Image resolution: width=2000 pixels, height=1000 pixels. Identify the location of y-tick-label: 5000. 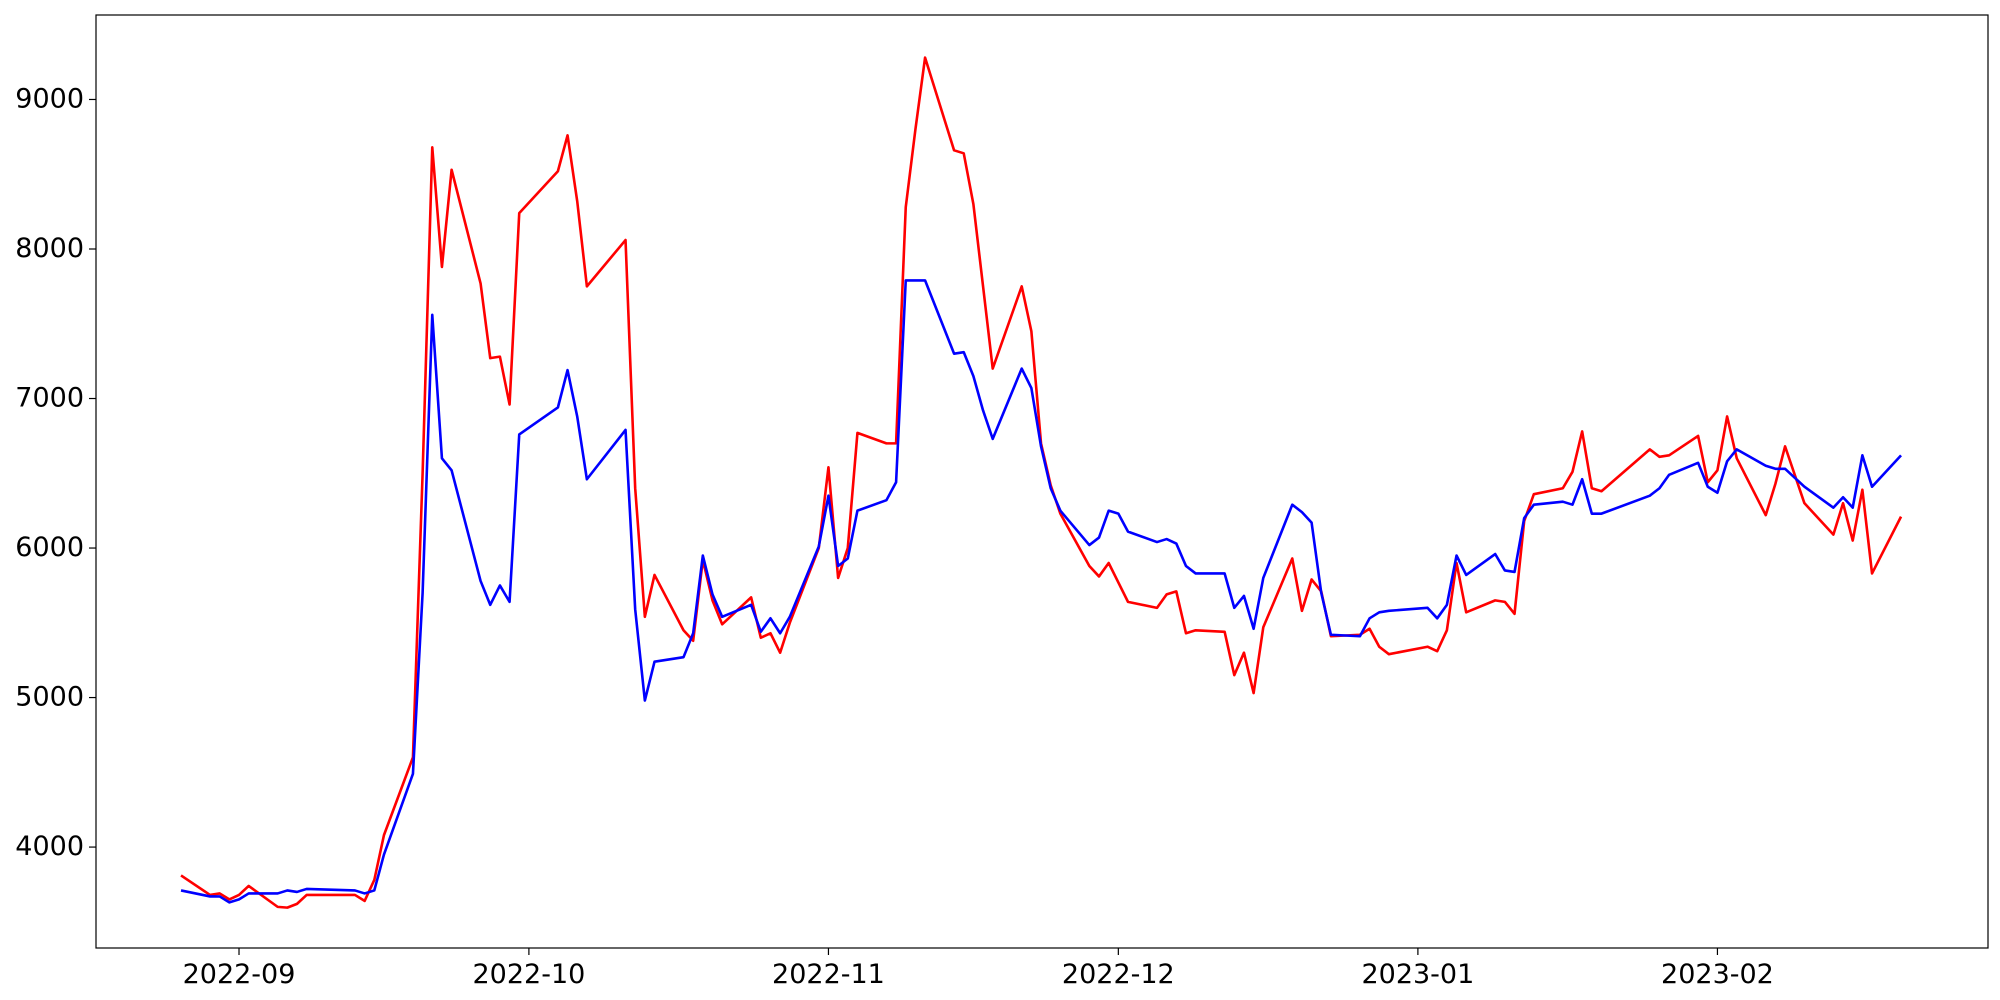
(49, 697).